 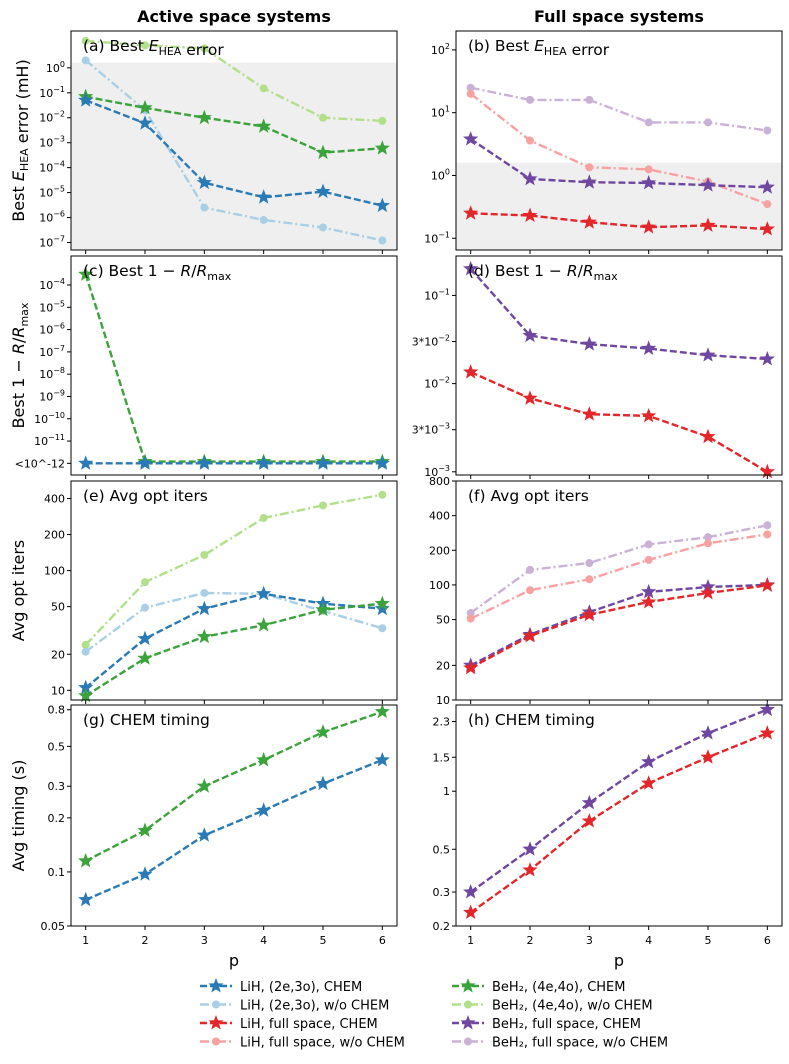 I want to click on panel-b: 10⁻¹ 10⁰ 10¹ 10² (b) Best EHEA error, so click(x=603, y=142).